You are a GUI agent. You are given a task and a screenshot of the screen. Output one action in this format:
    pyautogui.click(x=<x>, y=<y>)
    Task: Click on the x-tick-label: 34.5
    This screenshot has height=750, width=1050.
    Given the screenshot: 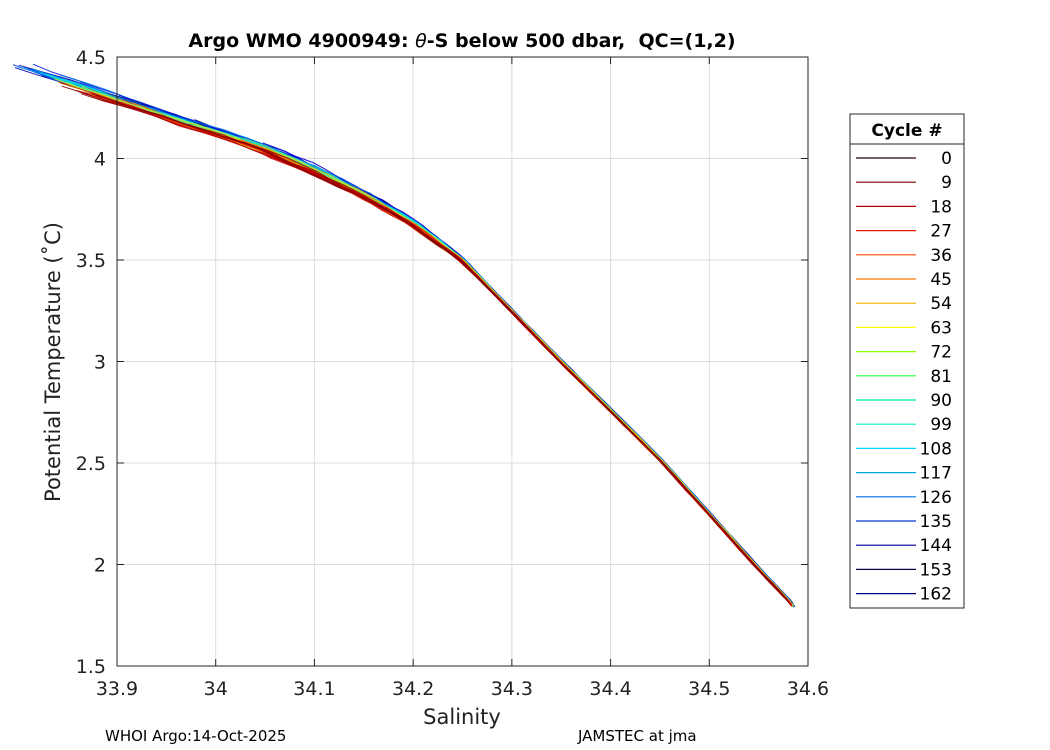 What is the action you would take?
    pyautogui.click(x=709, y=689)
    